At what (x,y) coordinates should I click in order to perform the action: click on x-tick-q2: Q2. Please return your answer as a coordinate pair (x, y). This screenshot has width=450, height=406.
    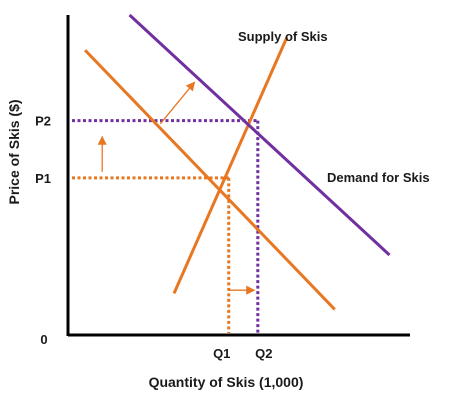
    Looking at the image, I should click on (263, 353).